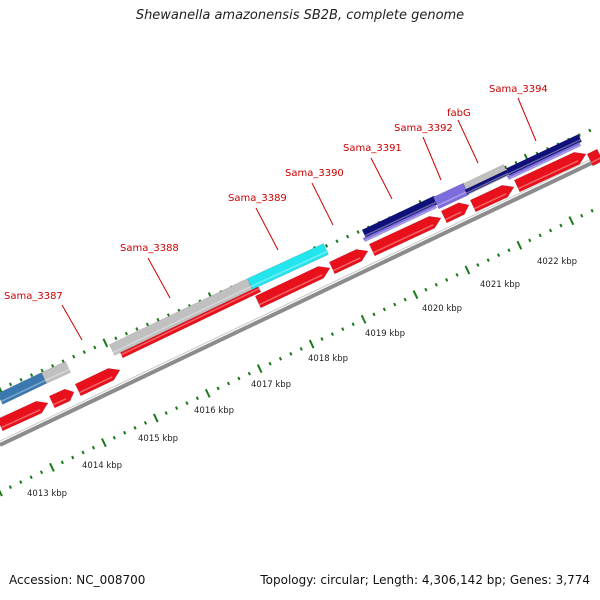 The image size is (600, 600). Describe the element at coordinates (314, 173) in the screenshot. I see `gene-label-sama-3390: Sama_3390` at that location.